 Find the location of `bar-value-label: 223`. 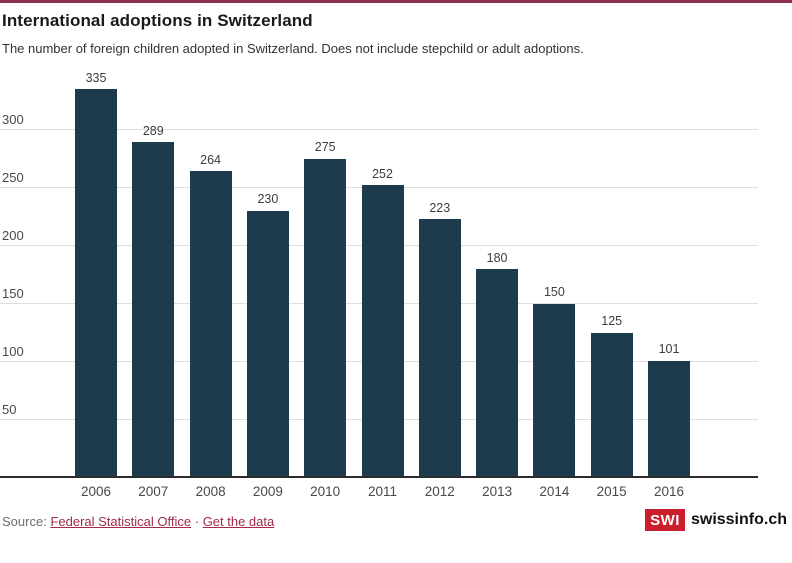

bar-value-label: 223 is located at coordinates (440, 207).